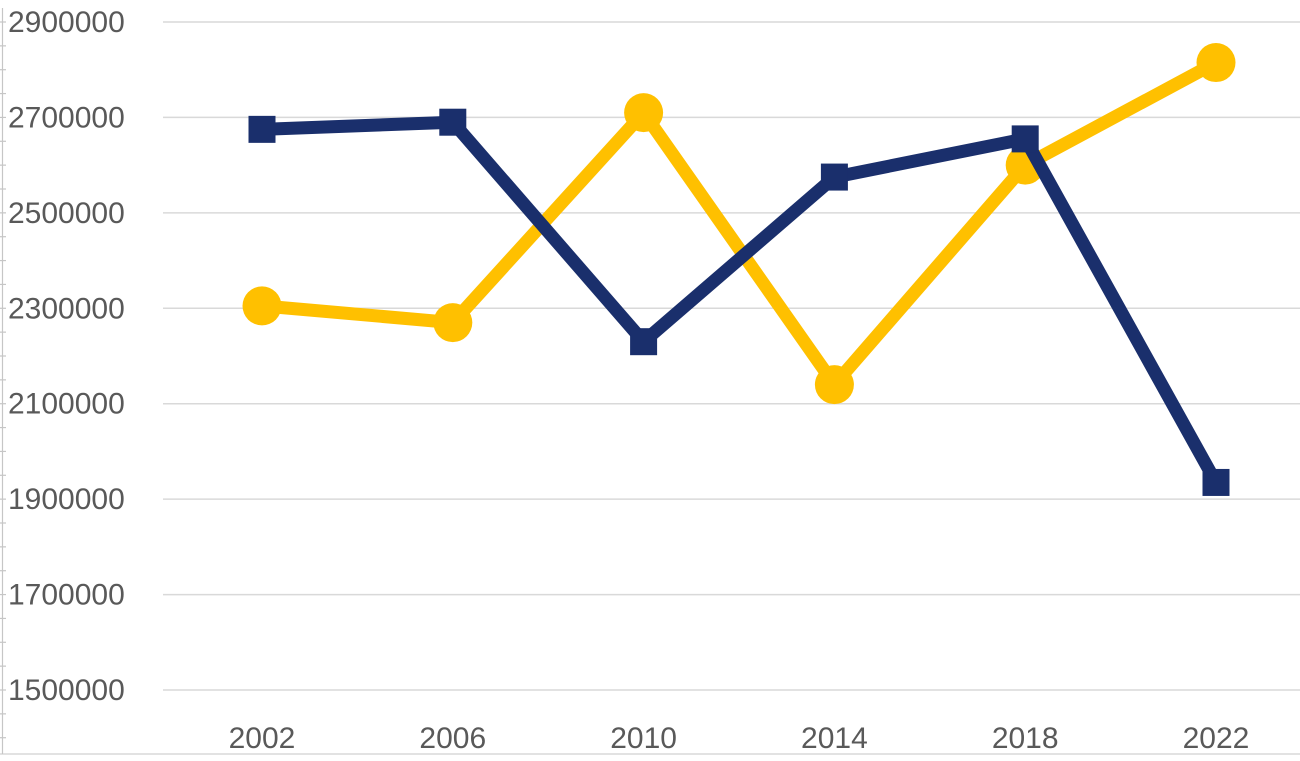 Image resolution: width=1300 pixels, height=761 pixels. What do you see at coordinates (66, 213) in the screenshot?
I see `y-axis-tick-label: 2500000` at bounding box center [66, 213].